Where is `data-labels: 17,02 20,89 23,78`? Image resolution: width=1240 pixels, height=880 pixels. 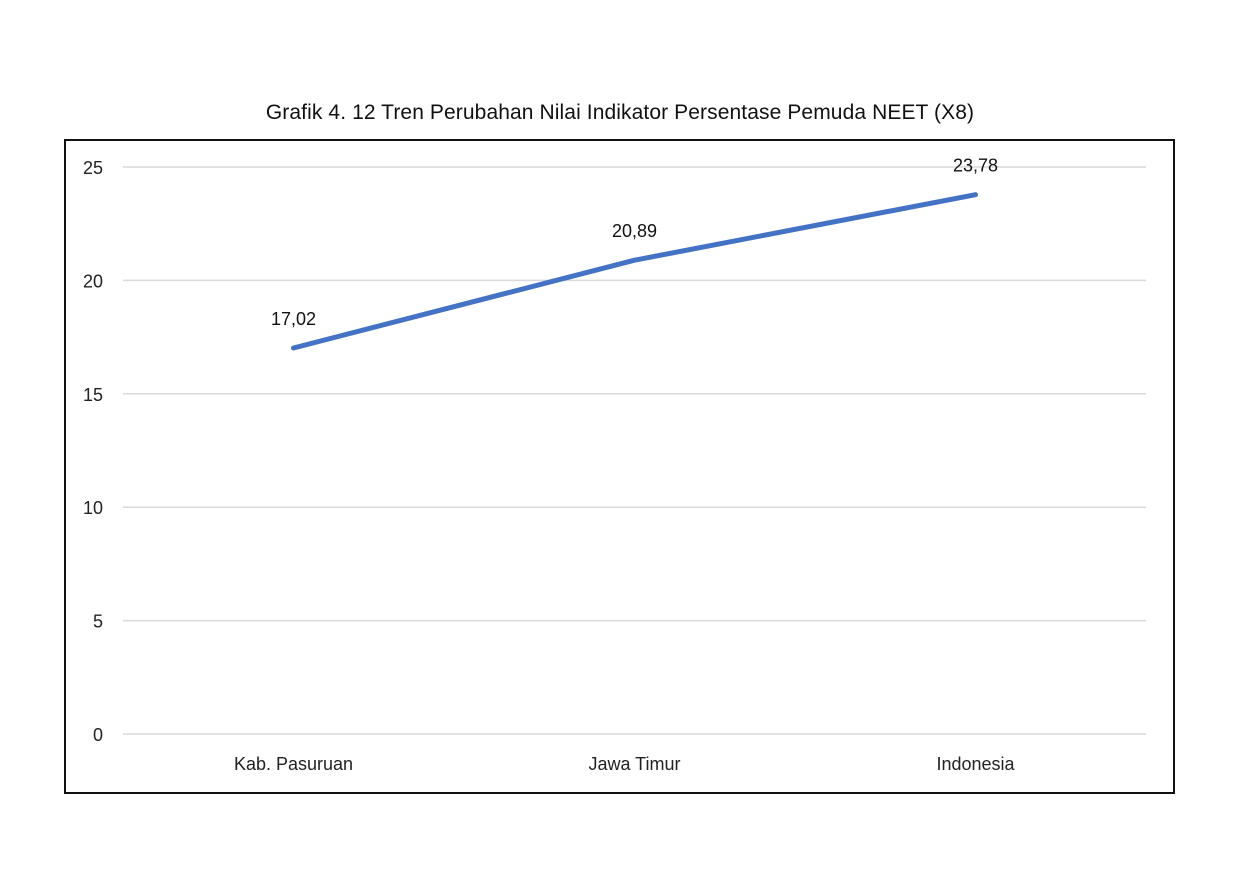
data-labels: 17,02 20,89 23,78 is located at coordinates (634, 242).